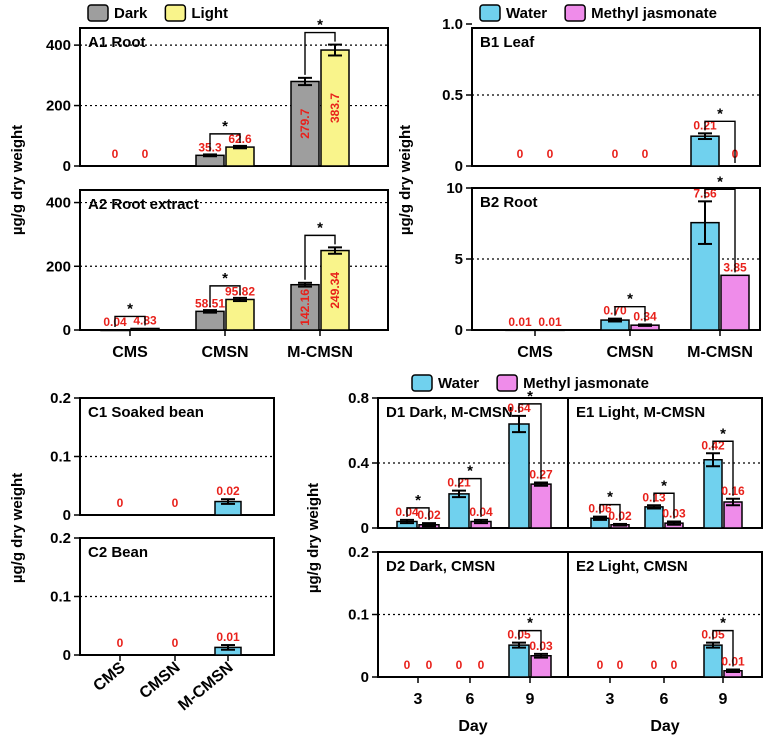 The height and width of the screenshot is (739, 765). Describe the element at coordinates (664, 726) in the screenshot. I see `x-axis-label-E2: Day` at that location.